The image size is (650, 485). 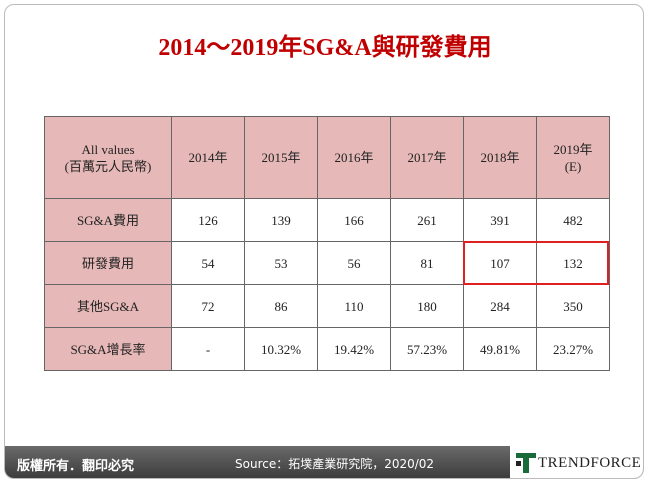 What do you see at coordinates (108, 349) in the screenshot?
I see `row-label: SG&A增長率` at bounding box center [108, 349].